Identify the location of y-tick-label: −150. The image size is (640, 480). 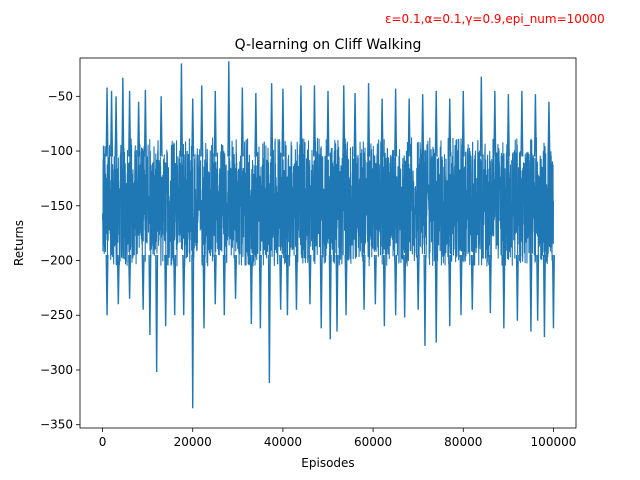
(56, 206).